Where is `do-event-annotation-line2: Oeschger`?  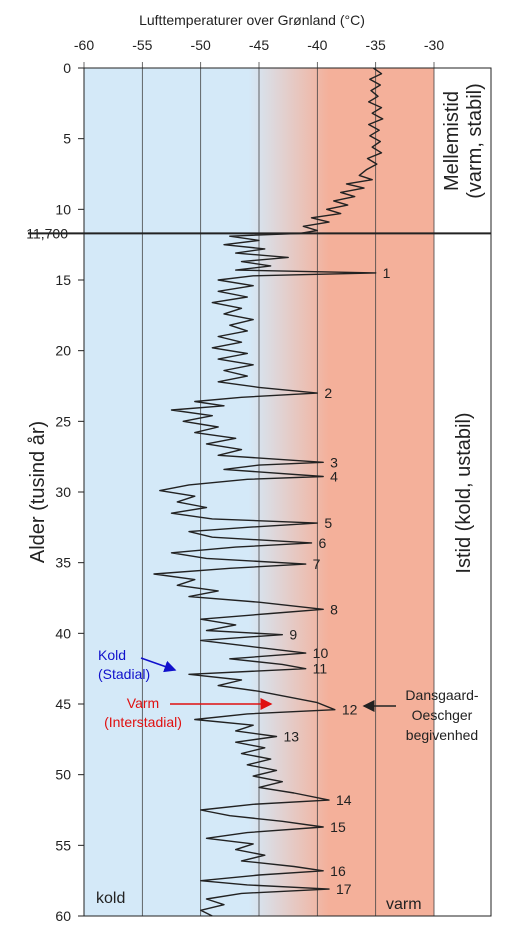
do-event-annotation-line2: Oeschger is located at coordinates (442, 715).